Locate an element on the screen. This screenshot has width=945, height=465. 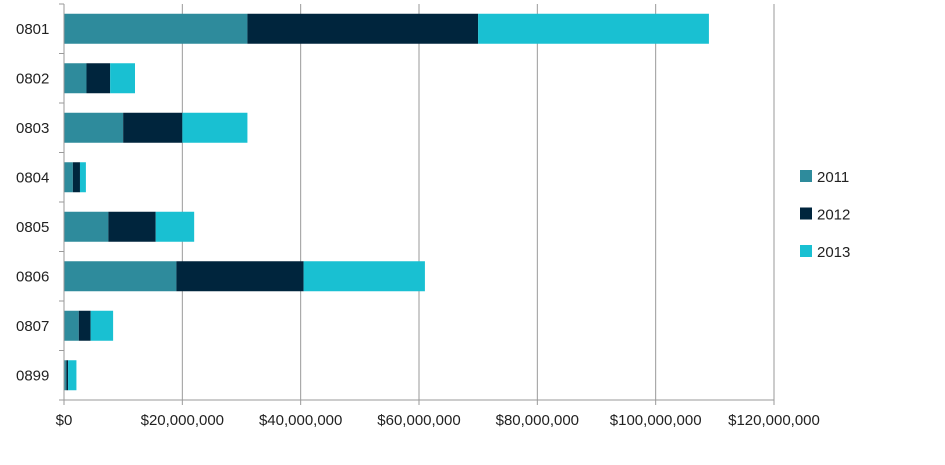
bar-0806-2012 is located at coordinates (240, 276).